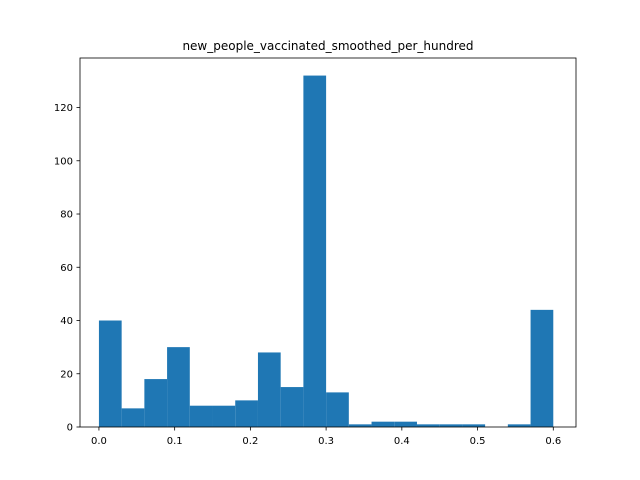  I want to click on y-tick-label: 0, so click(70, 428).